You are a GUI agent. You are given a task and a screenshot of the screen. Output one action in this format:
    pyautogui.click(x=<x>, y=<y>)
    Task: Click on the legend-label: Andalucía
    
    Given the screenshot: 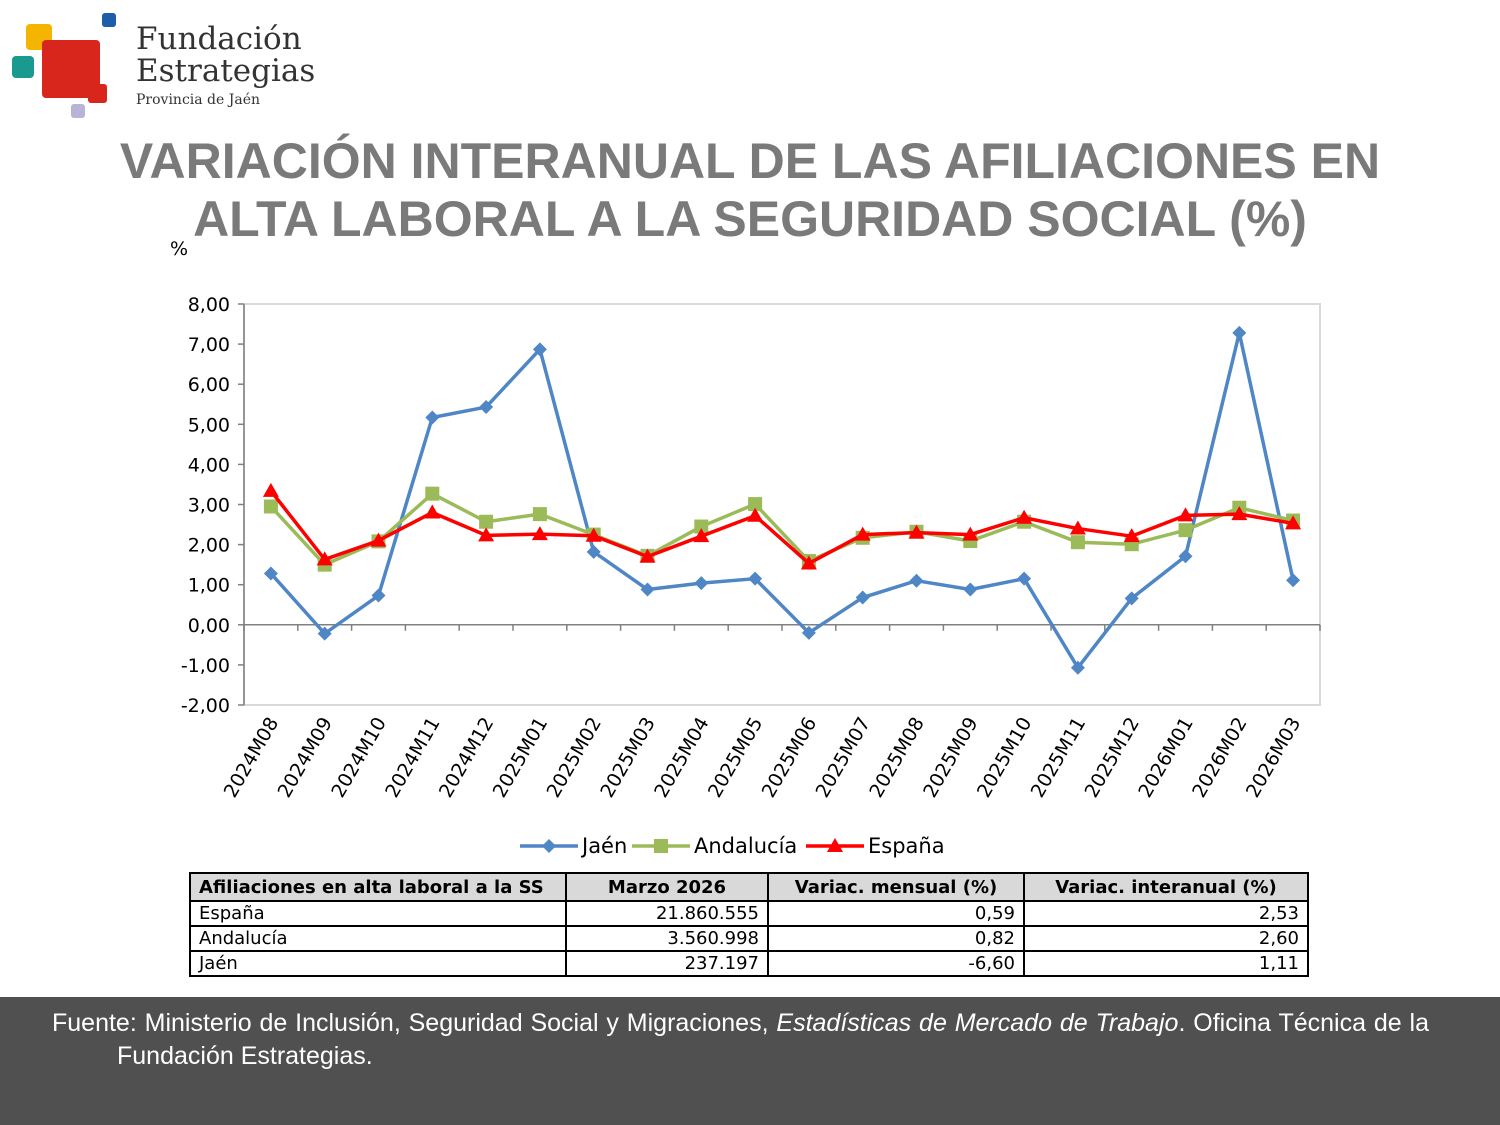 What is the action you would take?
    pyautogui.click(x=745, y=846)
    